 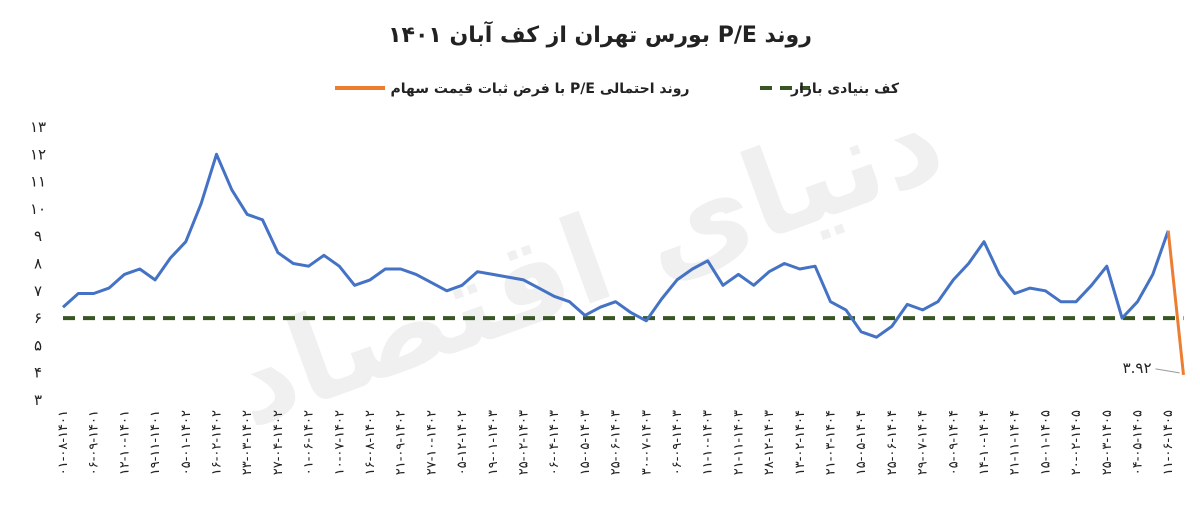 What do you see at coordinates (38, 291) in the screenshot?
I see `y-tick-label: ۷` at bounding box center [38, 291].